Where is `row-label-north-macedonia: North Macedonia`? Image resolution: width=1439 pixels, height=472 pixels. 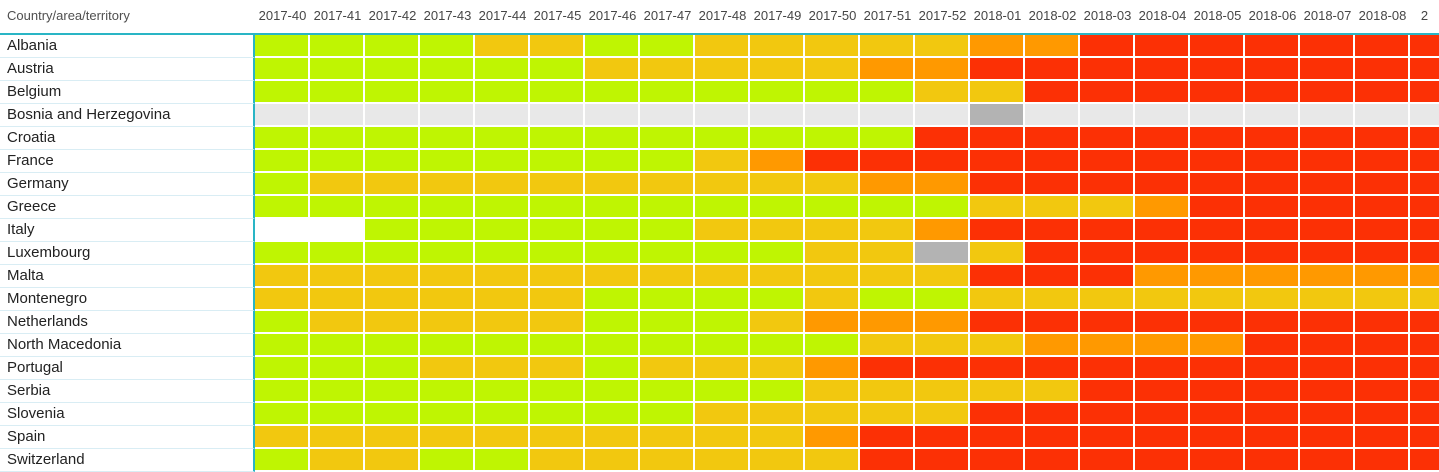
row-label-north-macedonia: North Macedonia is located at coordinates (127, 345).